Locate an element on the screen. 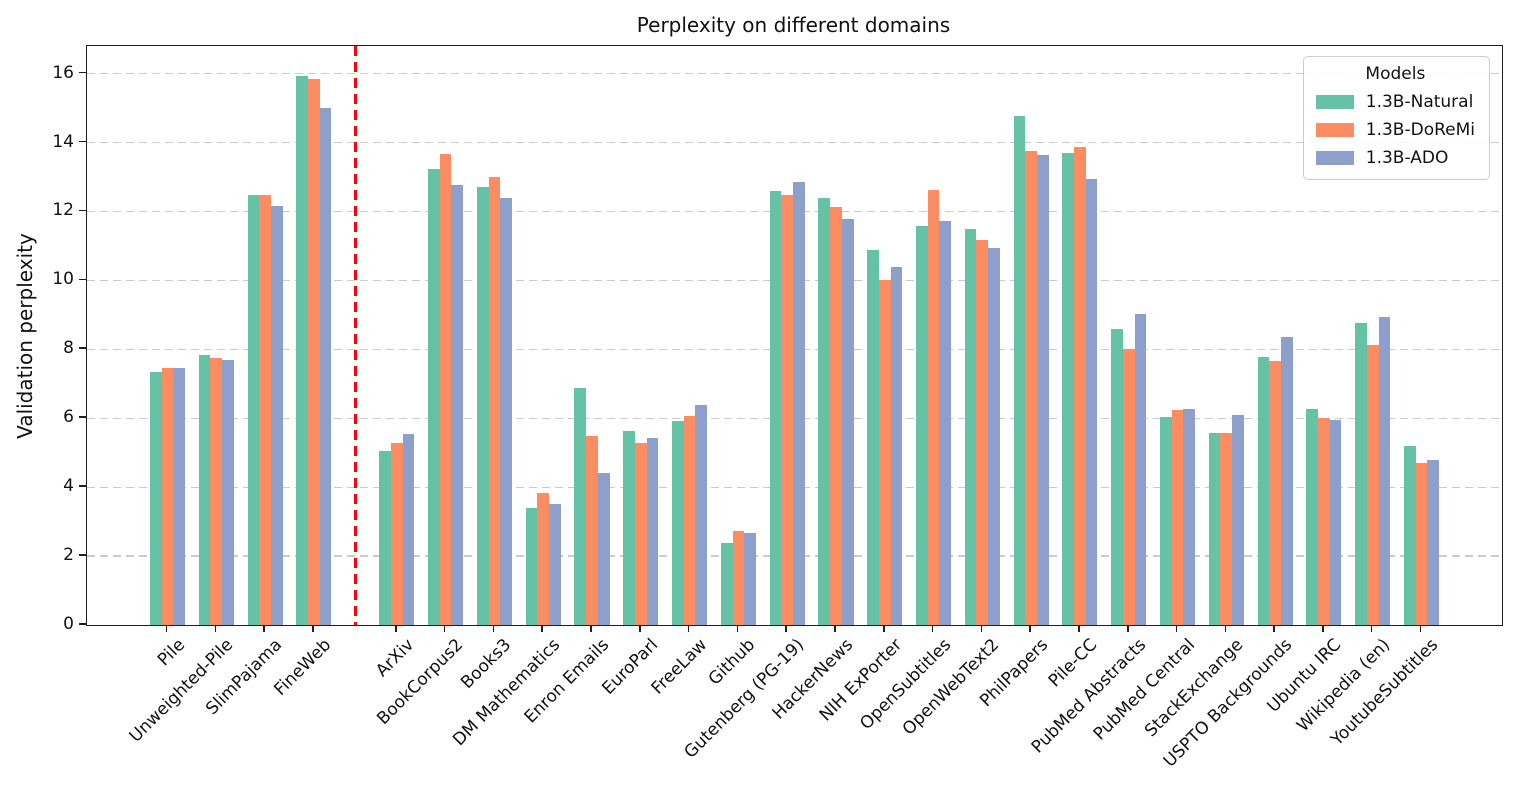  legend-item-doremi: 1.3B-DoReMi is located at coordinates (1395, 130).